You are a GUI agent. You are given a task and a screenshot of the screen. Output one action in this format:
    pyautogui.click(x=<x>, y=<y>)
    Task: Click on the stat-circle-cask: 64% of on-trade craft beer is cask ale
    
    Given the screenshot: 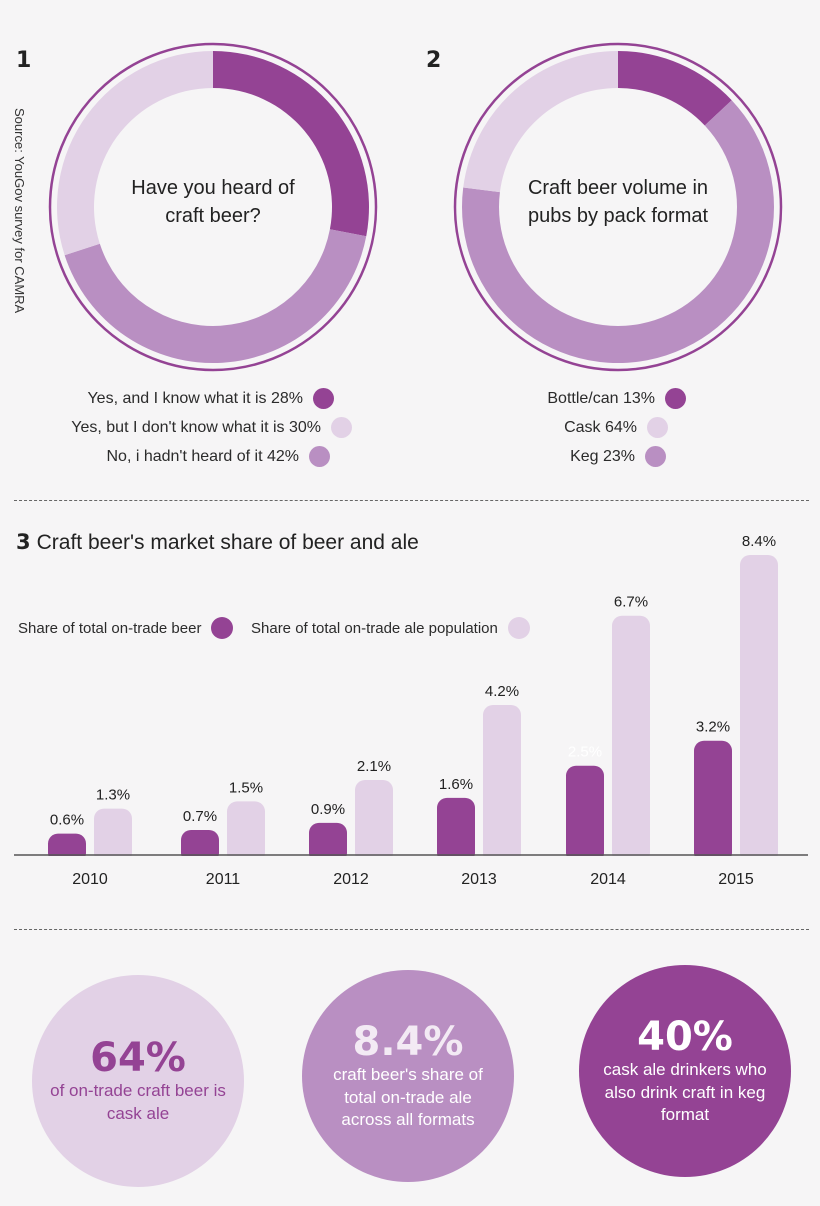 What is the action you would take?
    pyautogui.click(x=138, y=1081)
    